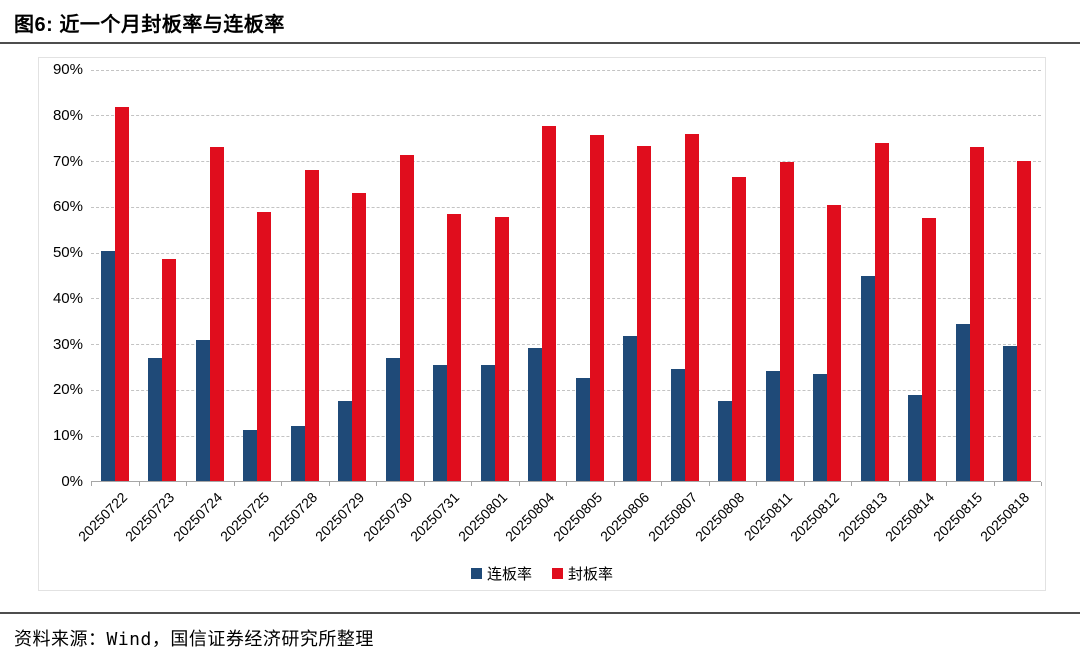 The width and height of the screenshot is (1080, 660). What do you see at coordinates (67, 390) in the screenshot?
I see `y-axis-tick-label: 20%` at bounding box center [67, 390].